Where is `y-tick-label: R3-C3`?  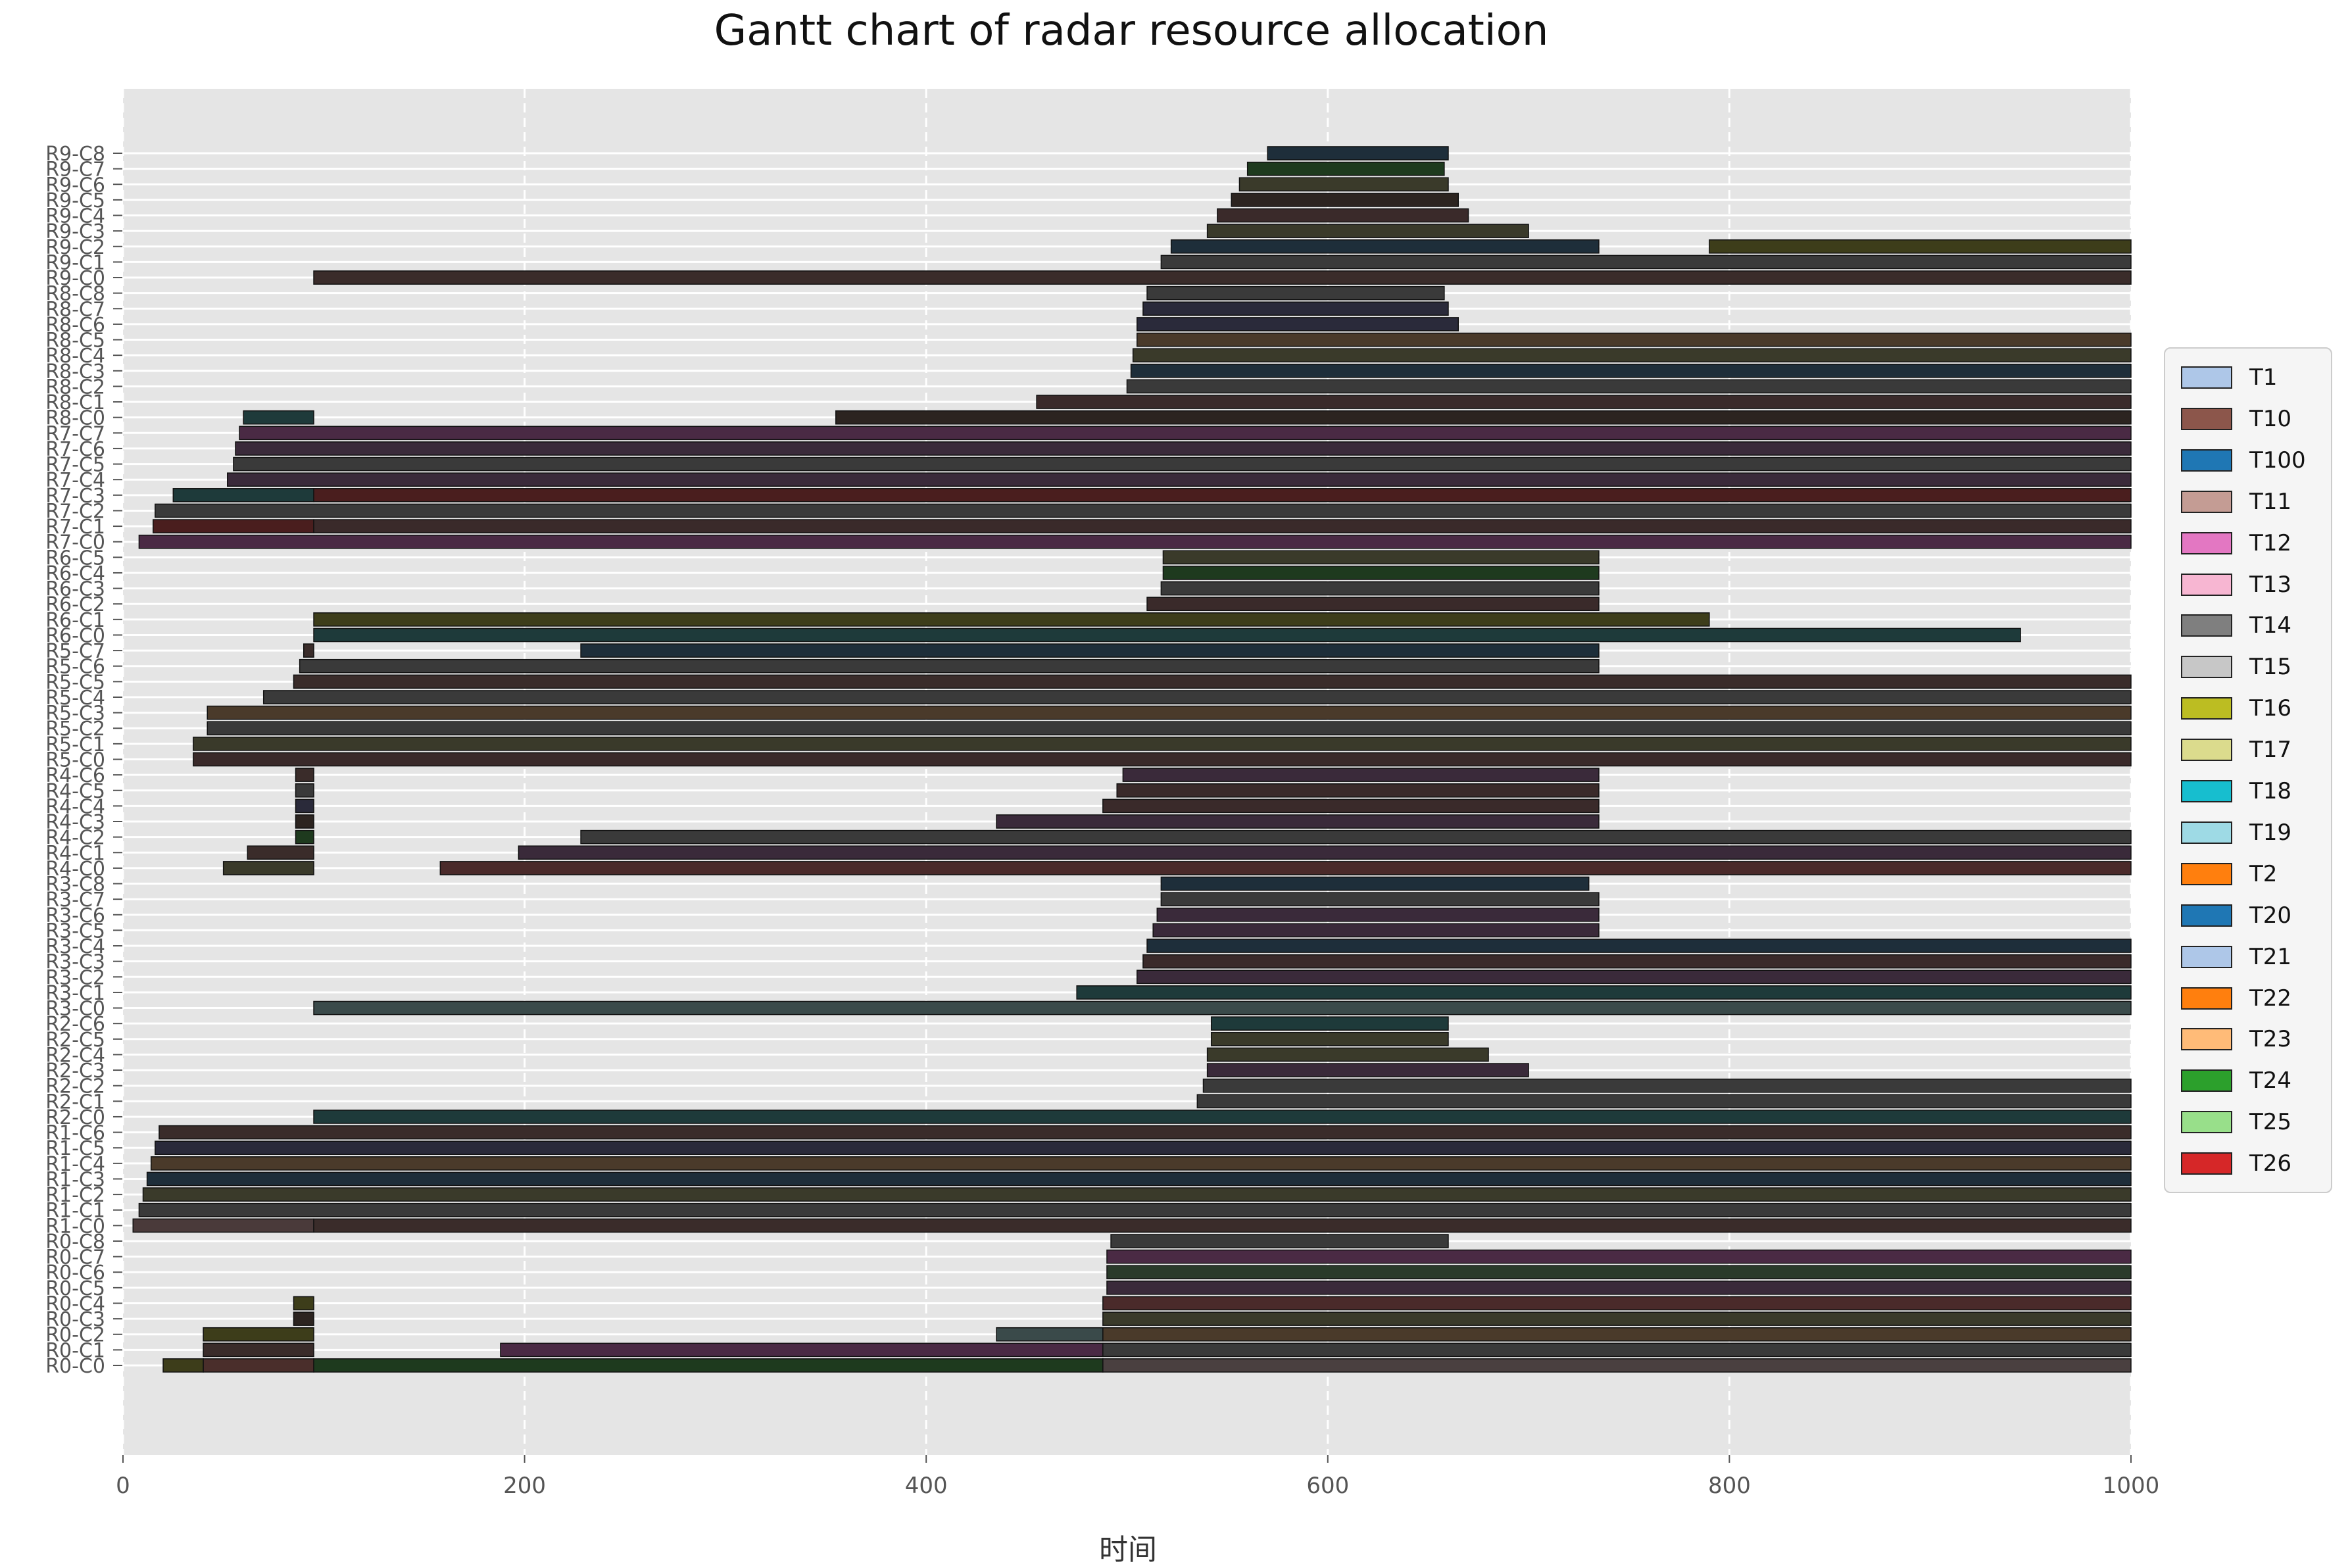
y-tick-label: R3-C3 is located at coordinates (75, 962).